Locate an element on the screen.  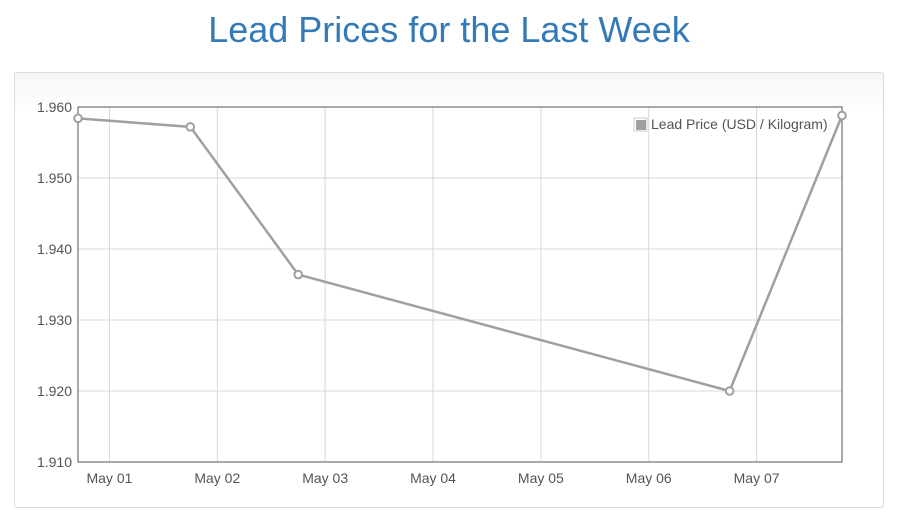
y-tick-label: 1.940 is located at coordinates (54, 249).